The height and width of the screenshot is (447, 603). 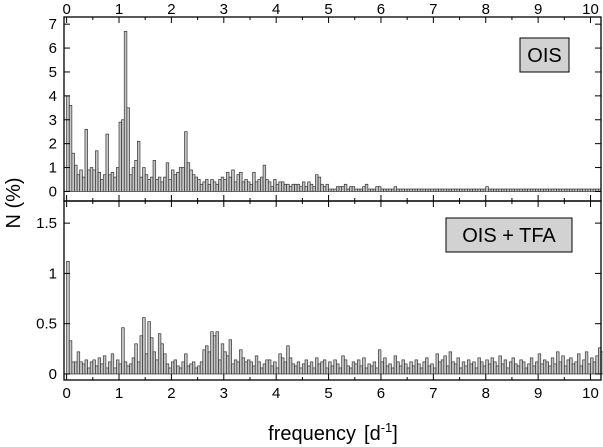 What do you see at coordinates (509, 236) in the screenshot?
I see `ois-tfa-label: OIS + TFA` at bounding box center [509, 236].